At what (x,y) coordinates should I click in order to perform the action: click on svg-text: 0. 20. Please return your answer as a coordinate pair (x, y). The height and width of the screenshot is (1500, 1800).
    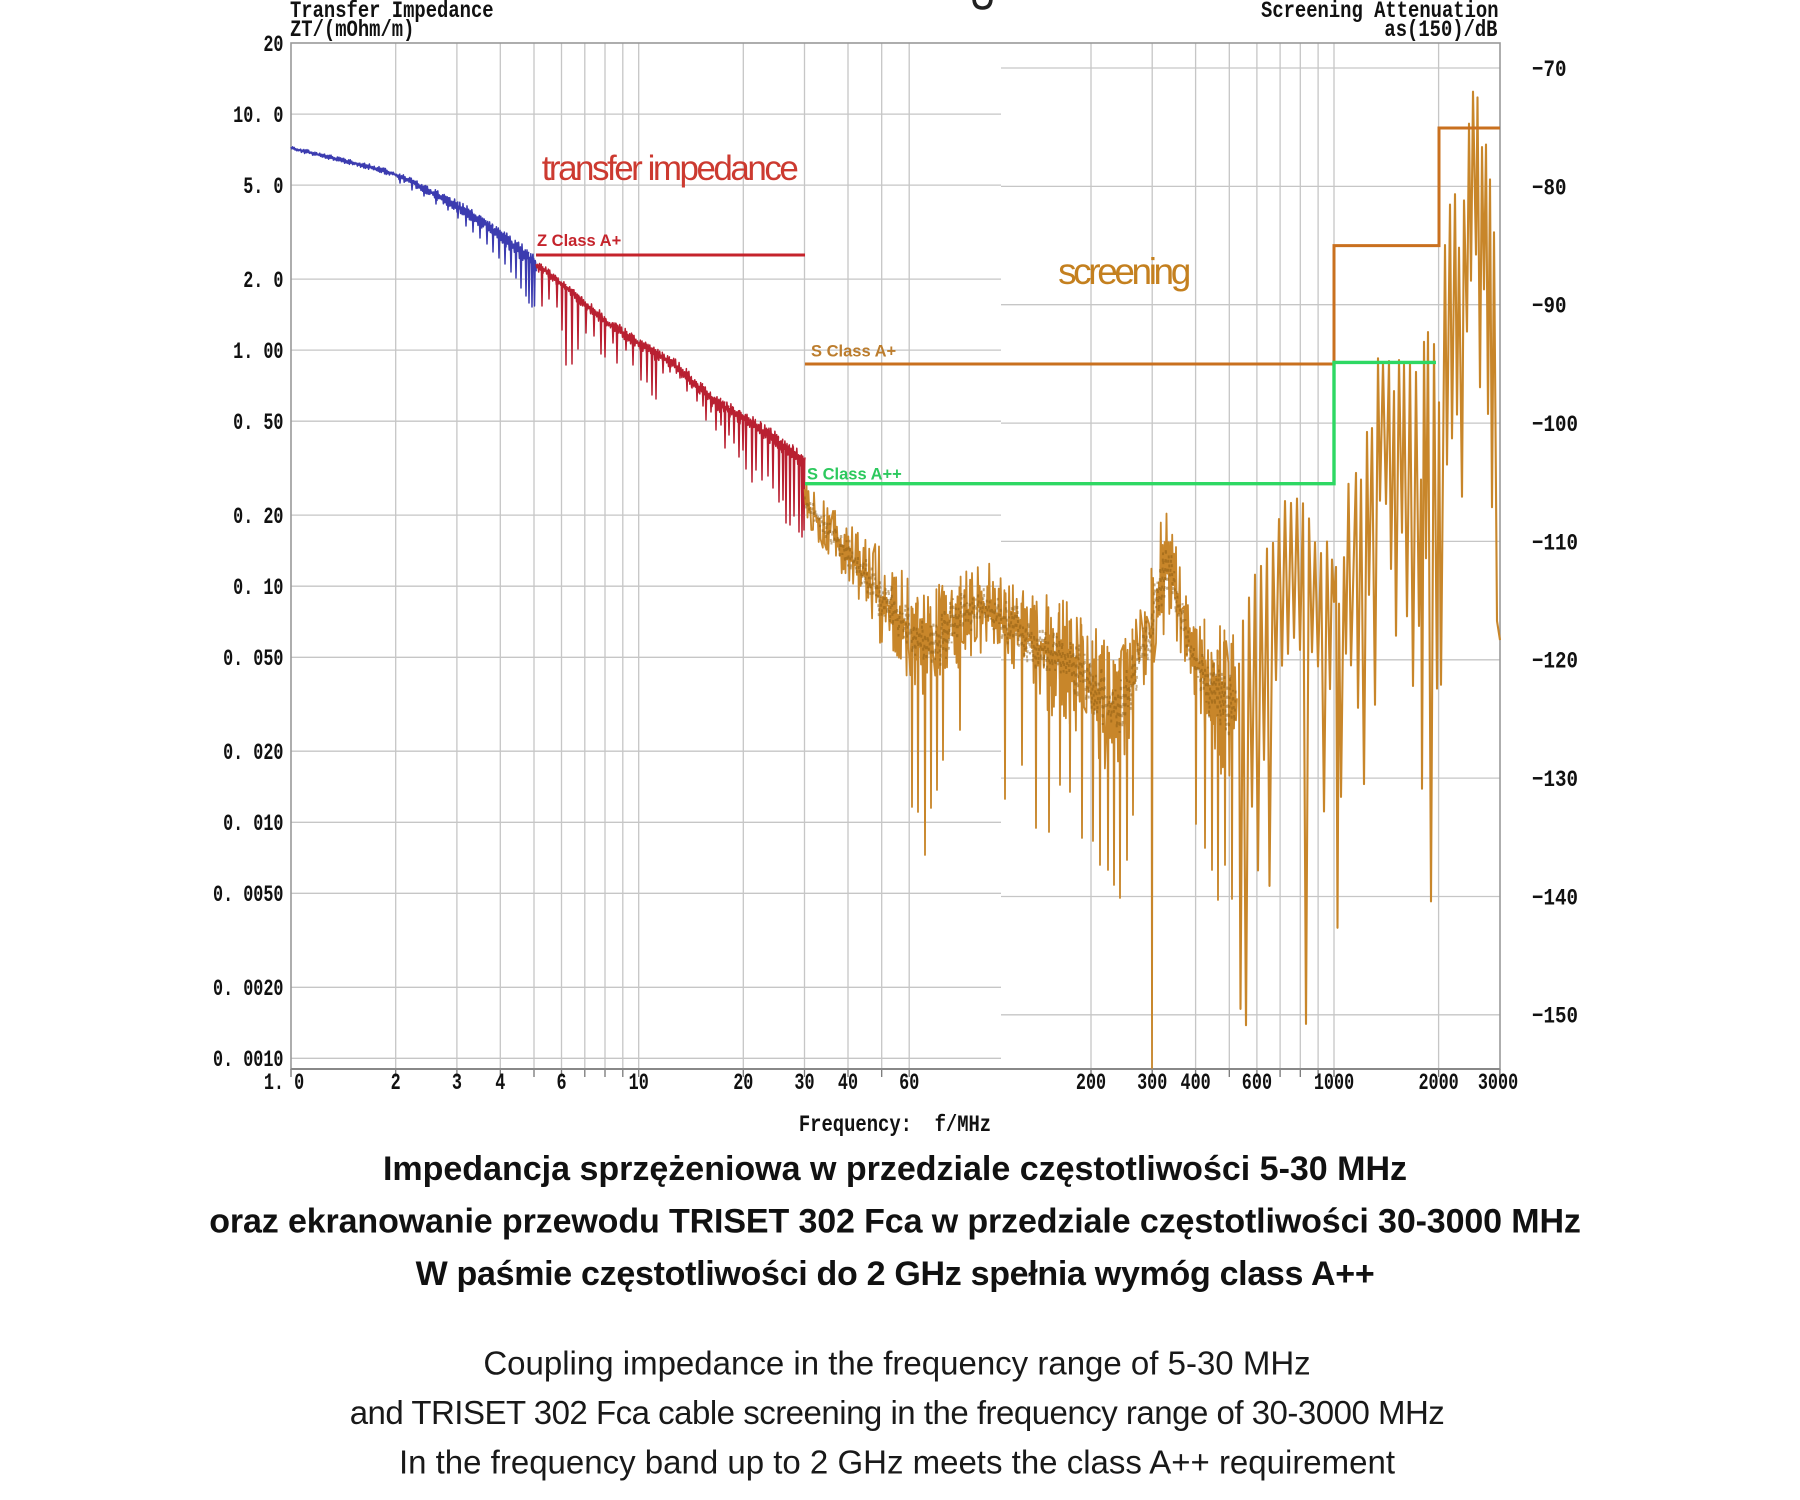
    Looking at the image, I should click on (258, 518).